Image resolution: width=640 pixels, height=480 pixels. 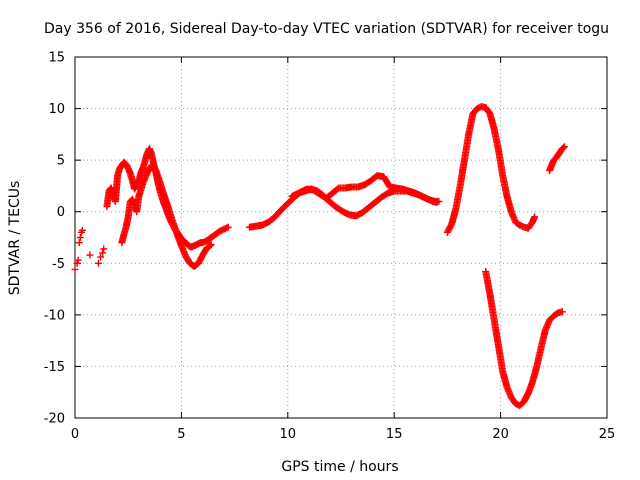 I want to click on x-tick-label: 10, so click(x=288, y=434).